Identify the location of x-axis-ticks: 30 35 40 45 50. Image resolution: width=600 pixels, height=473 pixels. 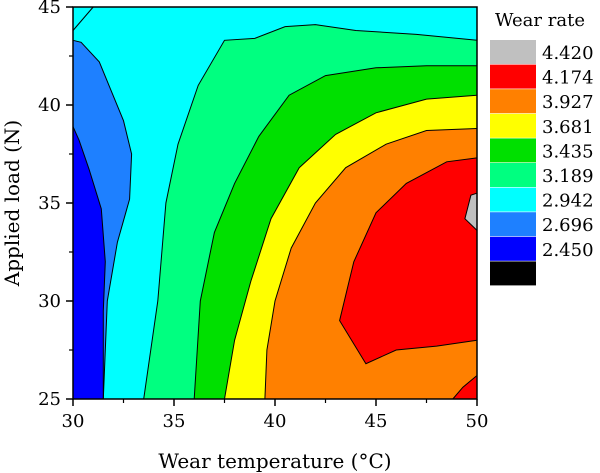
(275, 415).